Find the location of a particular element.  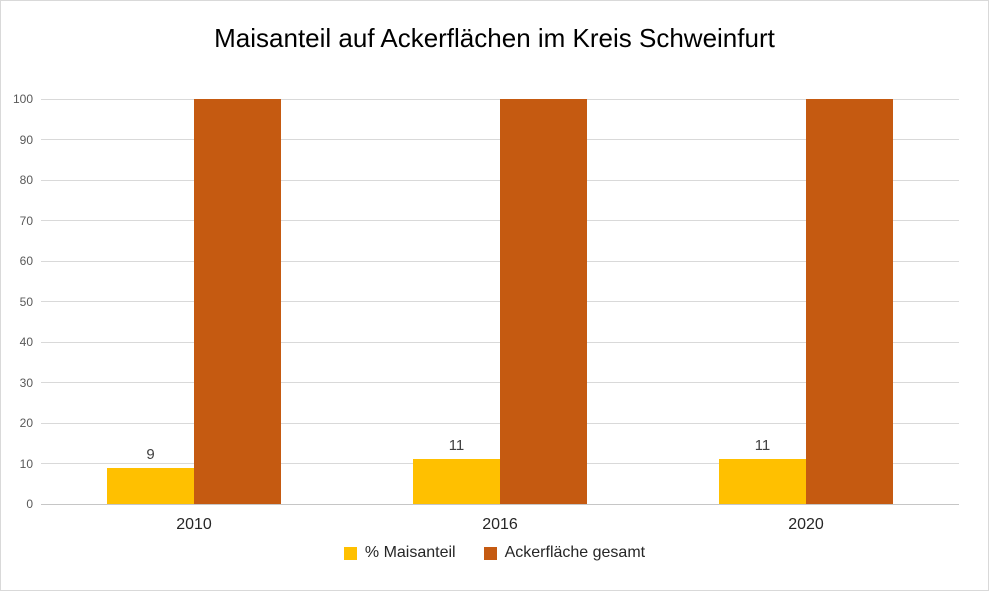

bar-series-0-2020 is located at coordinates (762, 481).